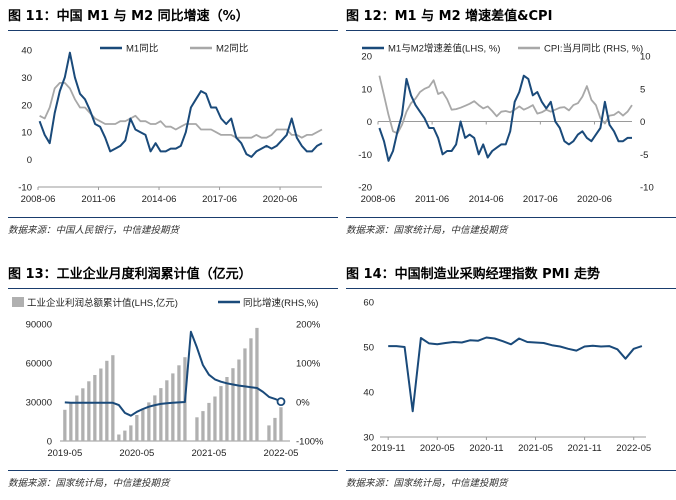 The width and height of the screenshot is (676, 500). Describe the element at coordinates (444, 49) in the screenshot. I see `legend-label: M1与M2增速差值(LHS, %)` at that location.